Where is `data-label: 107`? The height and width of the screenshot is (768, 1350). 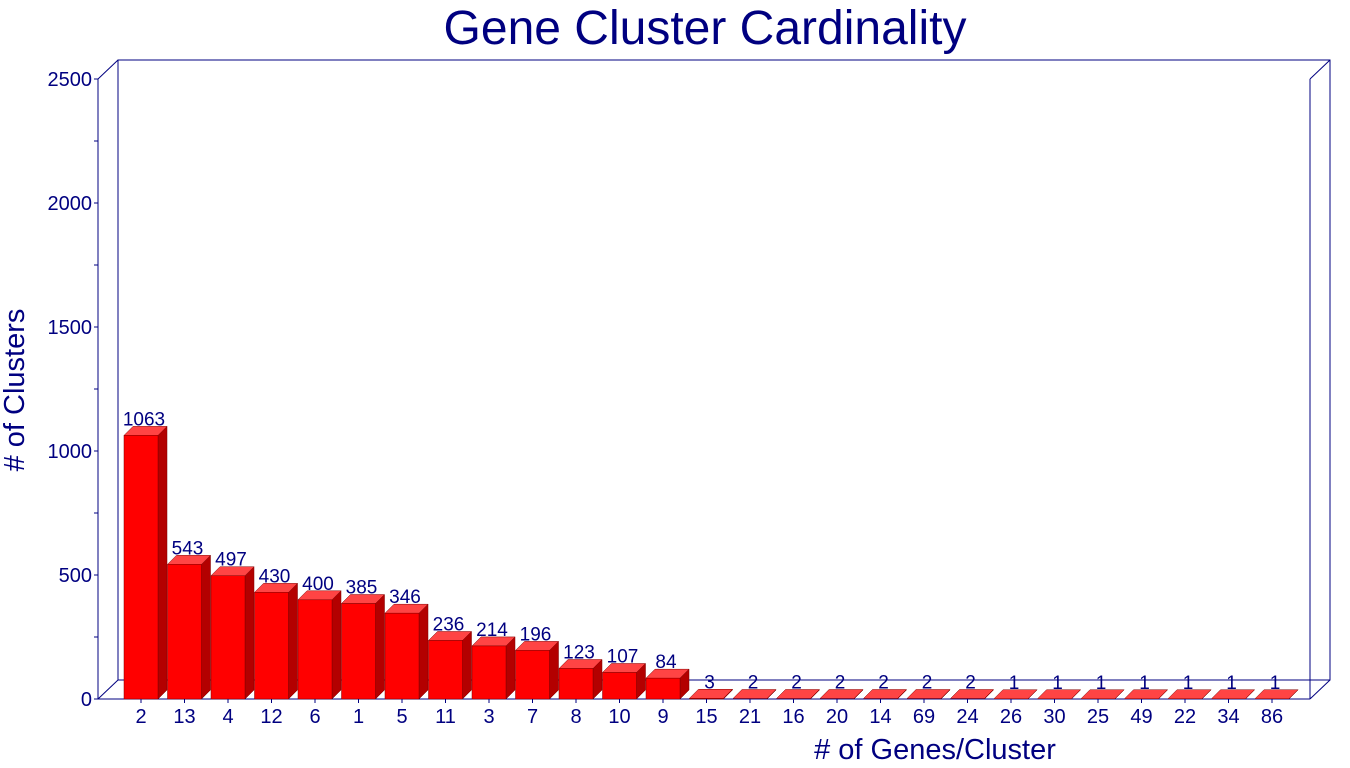 data-label: 107 is located at coordinates (623, 656).